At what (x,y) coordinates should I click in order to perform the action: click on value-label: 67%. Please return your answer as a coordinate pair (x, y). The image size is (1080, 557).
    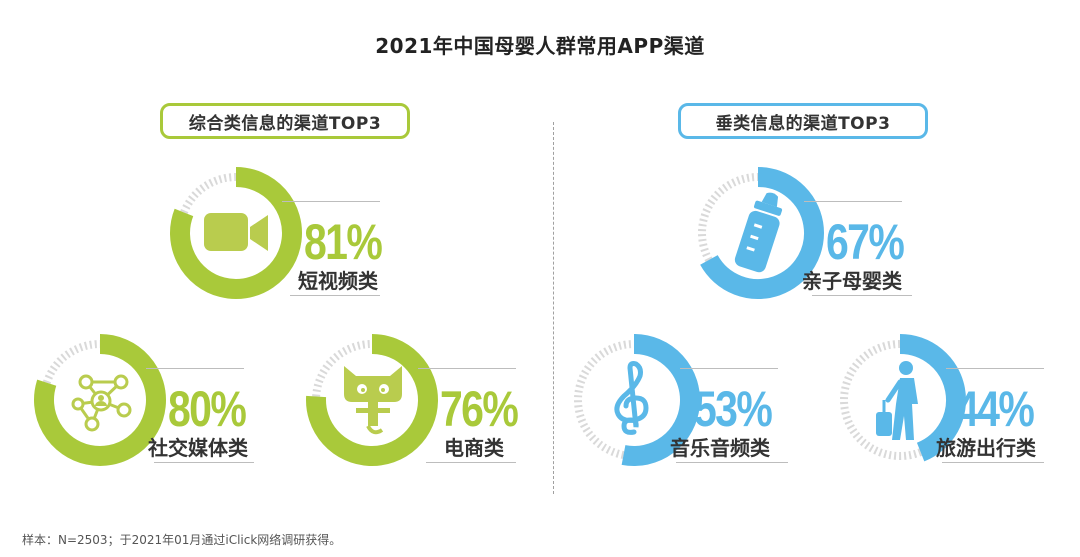
    Looking at the image, I should click on (865, 242).